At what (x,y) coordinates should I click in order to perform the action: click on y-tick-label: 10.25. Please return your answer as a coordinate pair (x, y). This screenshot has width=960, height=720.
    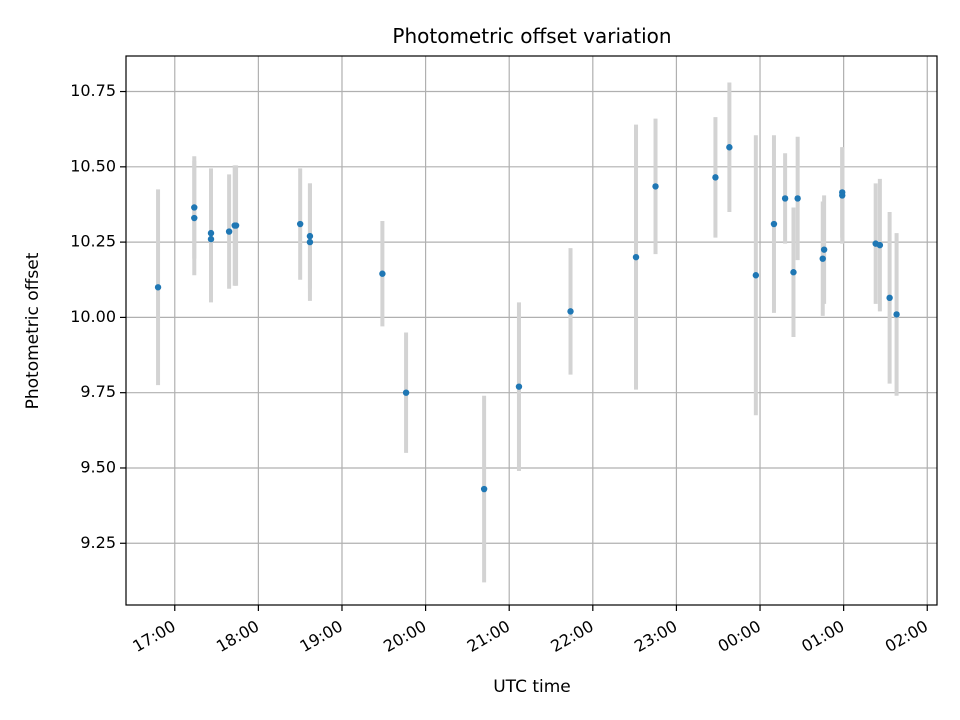
    Looking at the image, I should click on (93, 241).